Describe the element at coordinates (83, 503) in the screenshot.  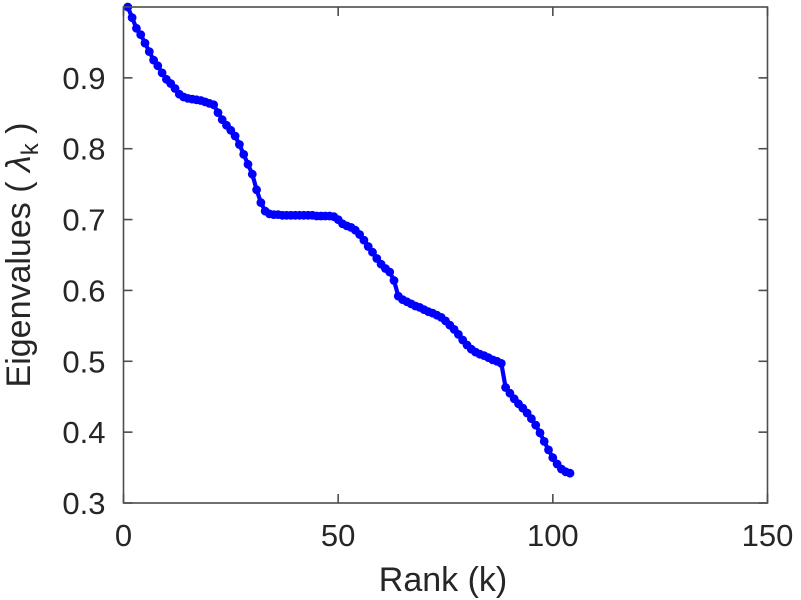
I see `y-tick-label: 0.3` at that location.